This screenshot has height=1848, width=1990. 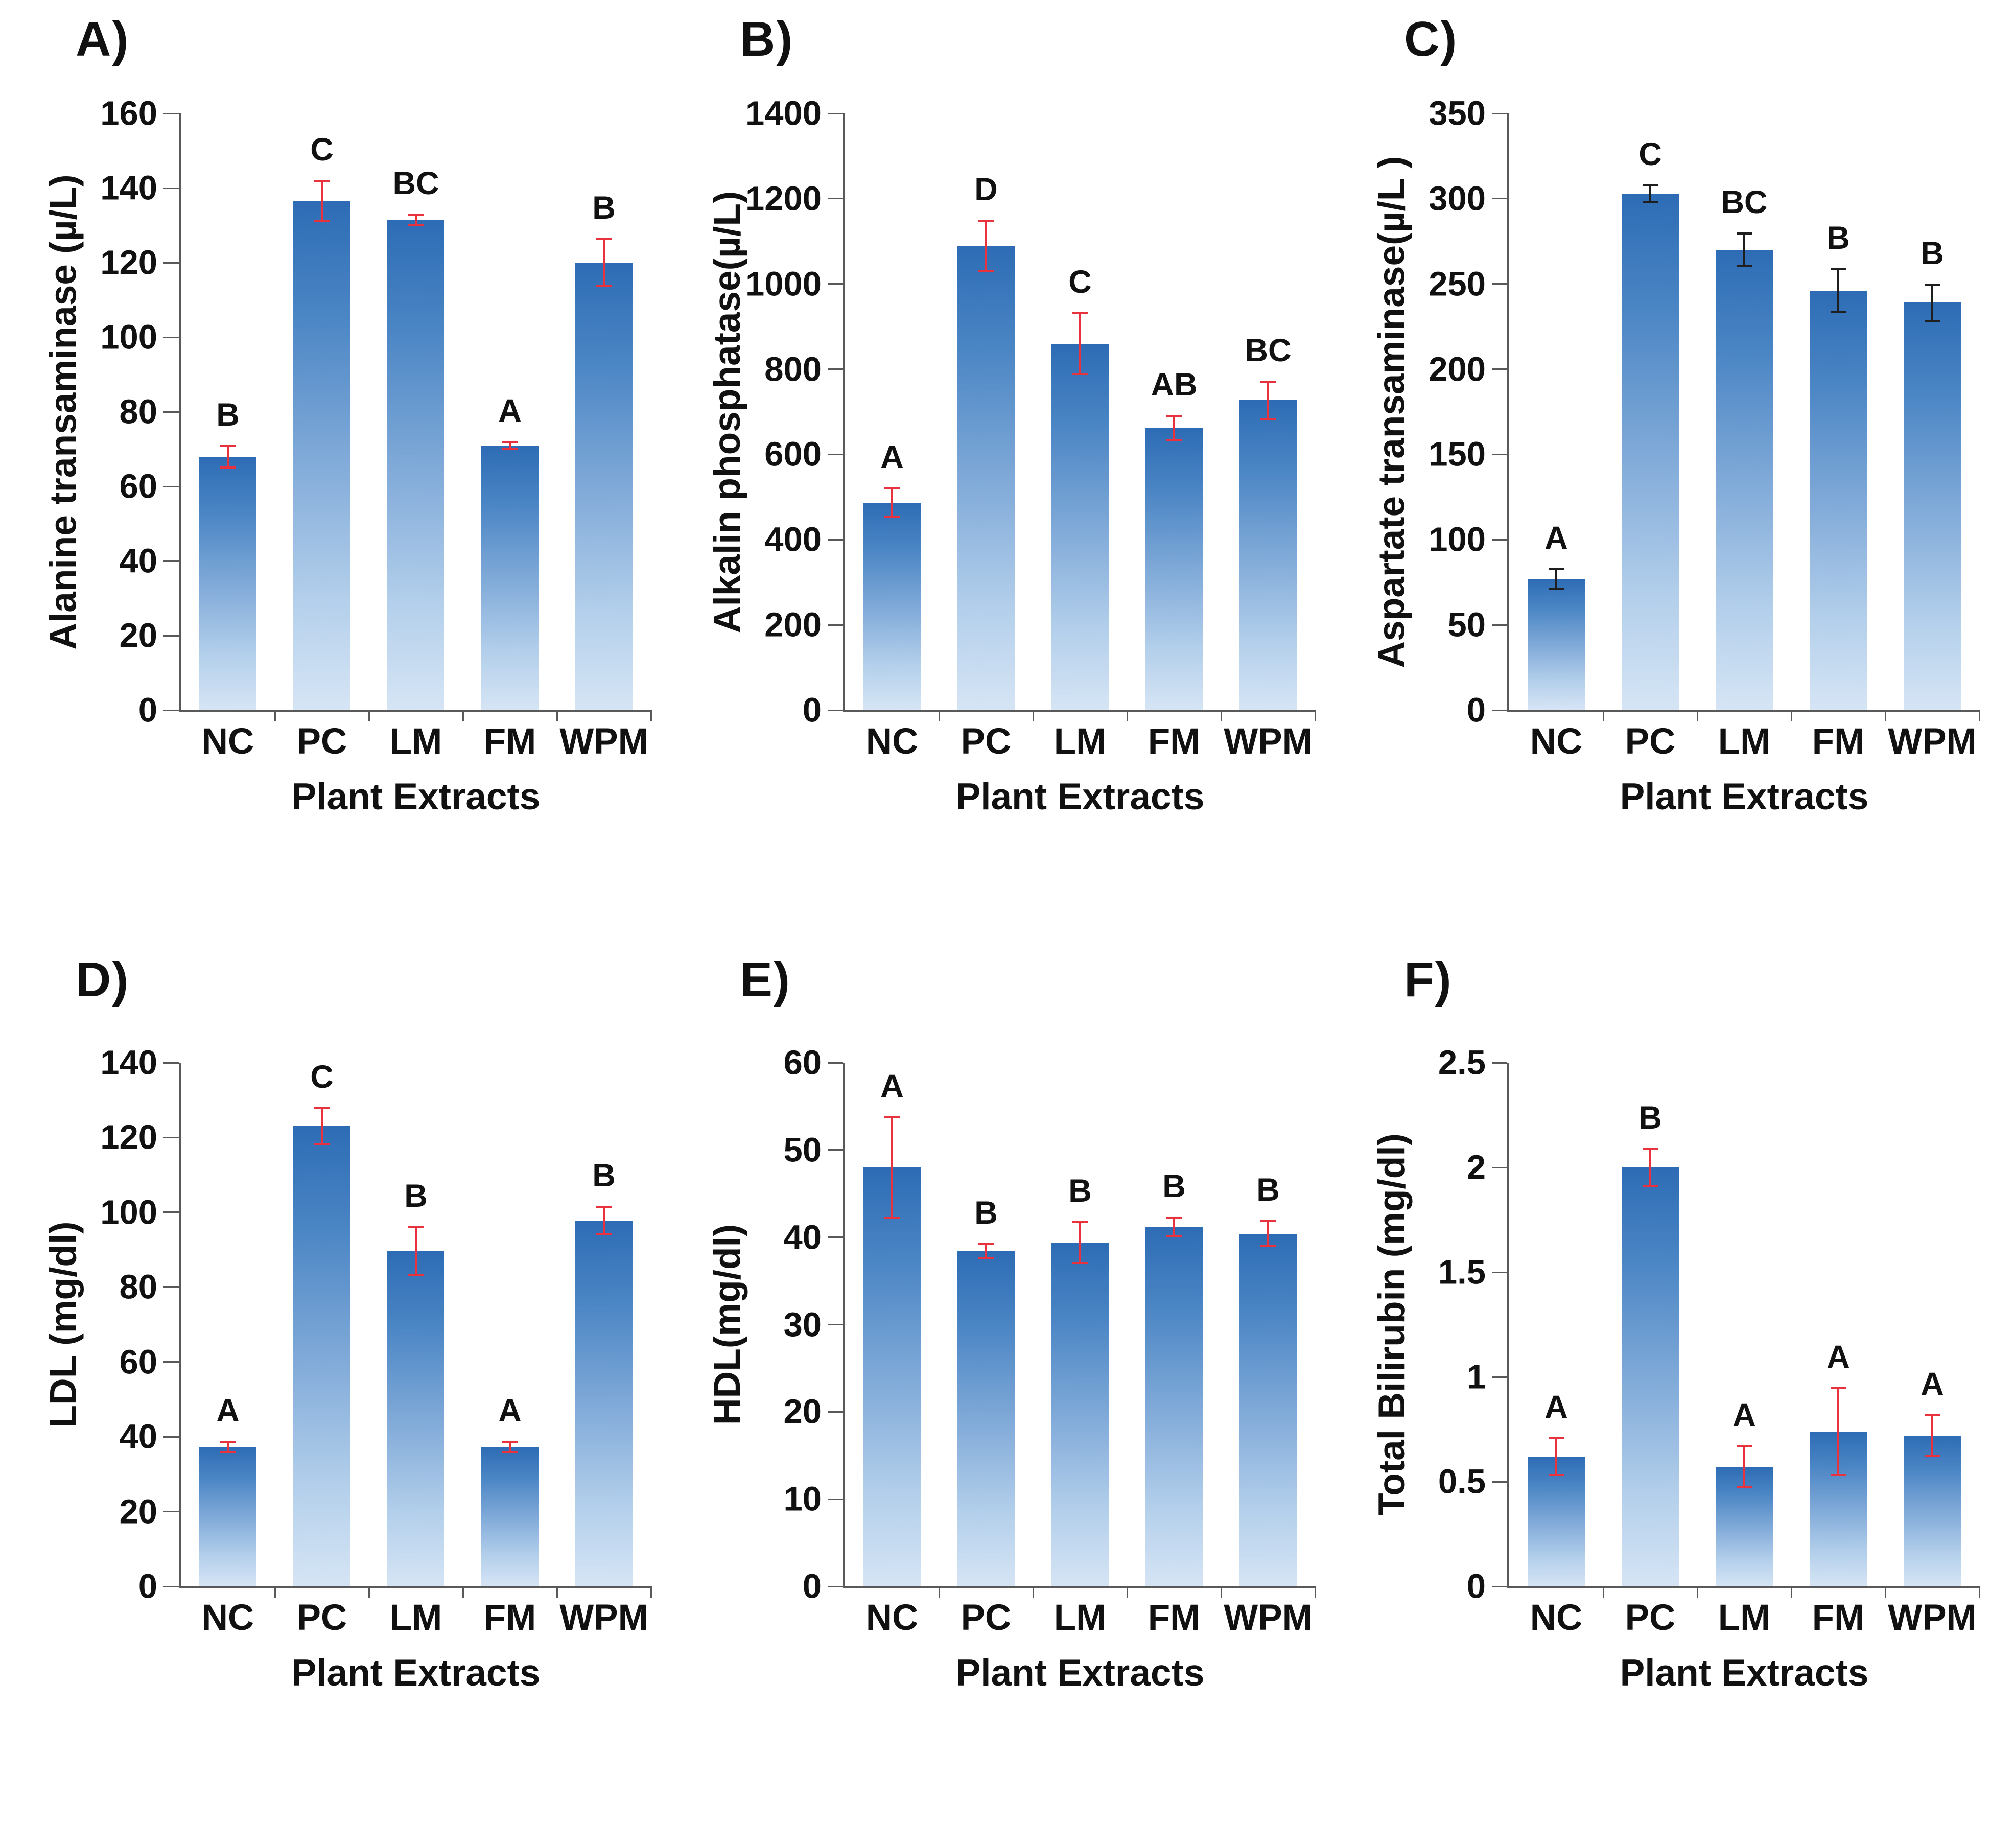 I want to click on y-tick-label: 2, so click(x=1476, y=1167).